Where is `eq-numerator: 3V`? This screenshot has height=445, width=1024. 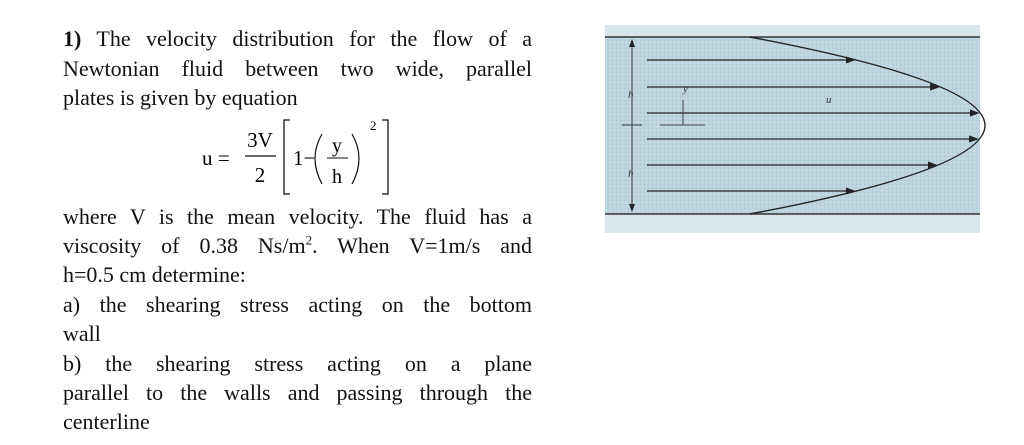
eq-numerator: 3V is located at coordinates (260, 140).